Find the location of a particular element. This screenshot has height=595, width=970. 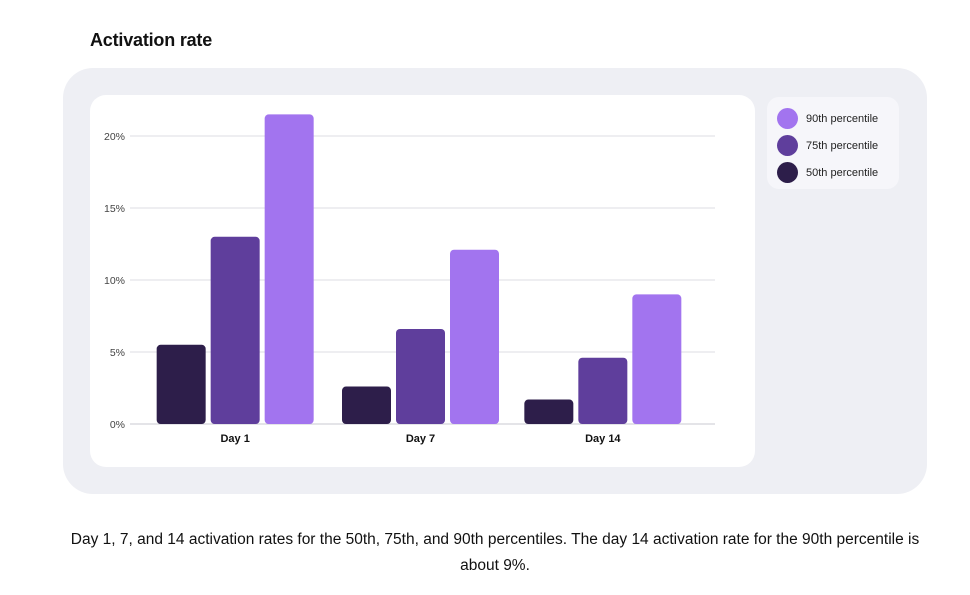

legend-item-50th: 50th percentile is located at coordinates (833, 172).